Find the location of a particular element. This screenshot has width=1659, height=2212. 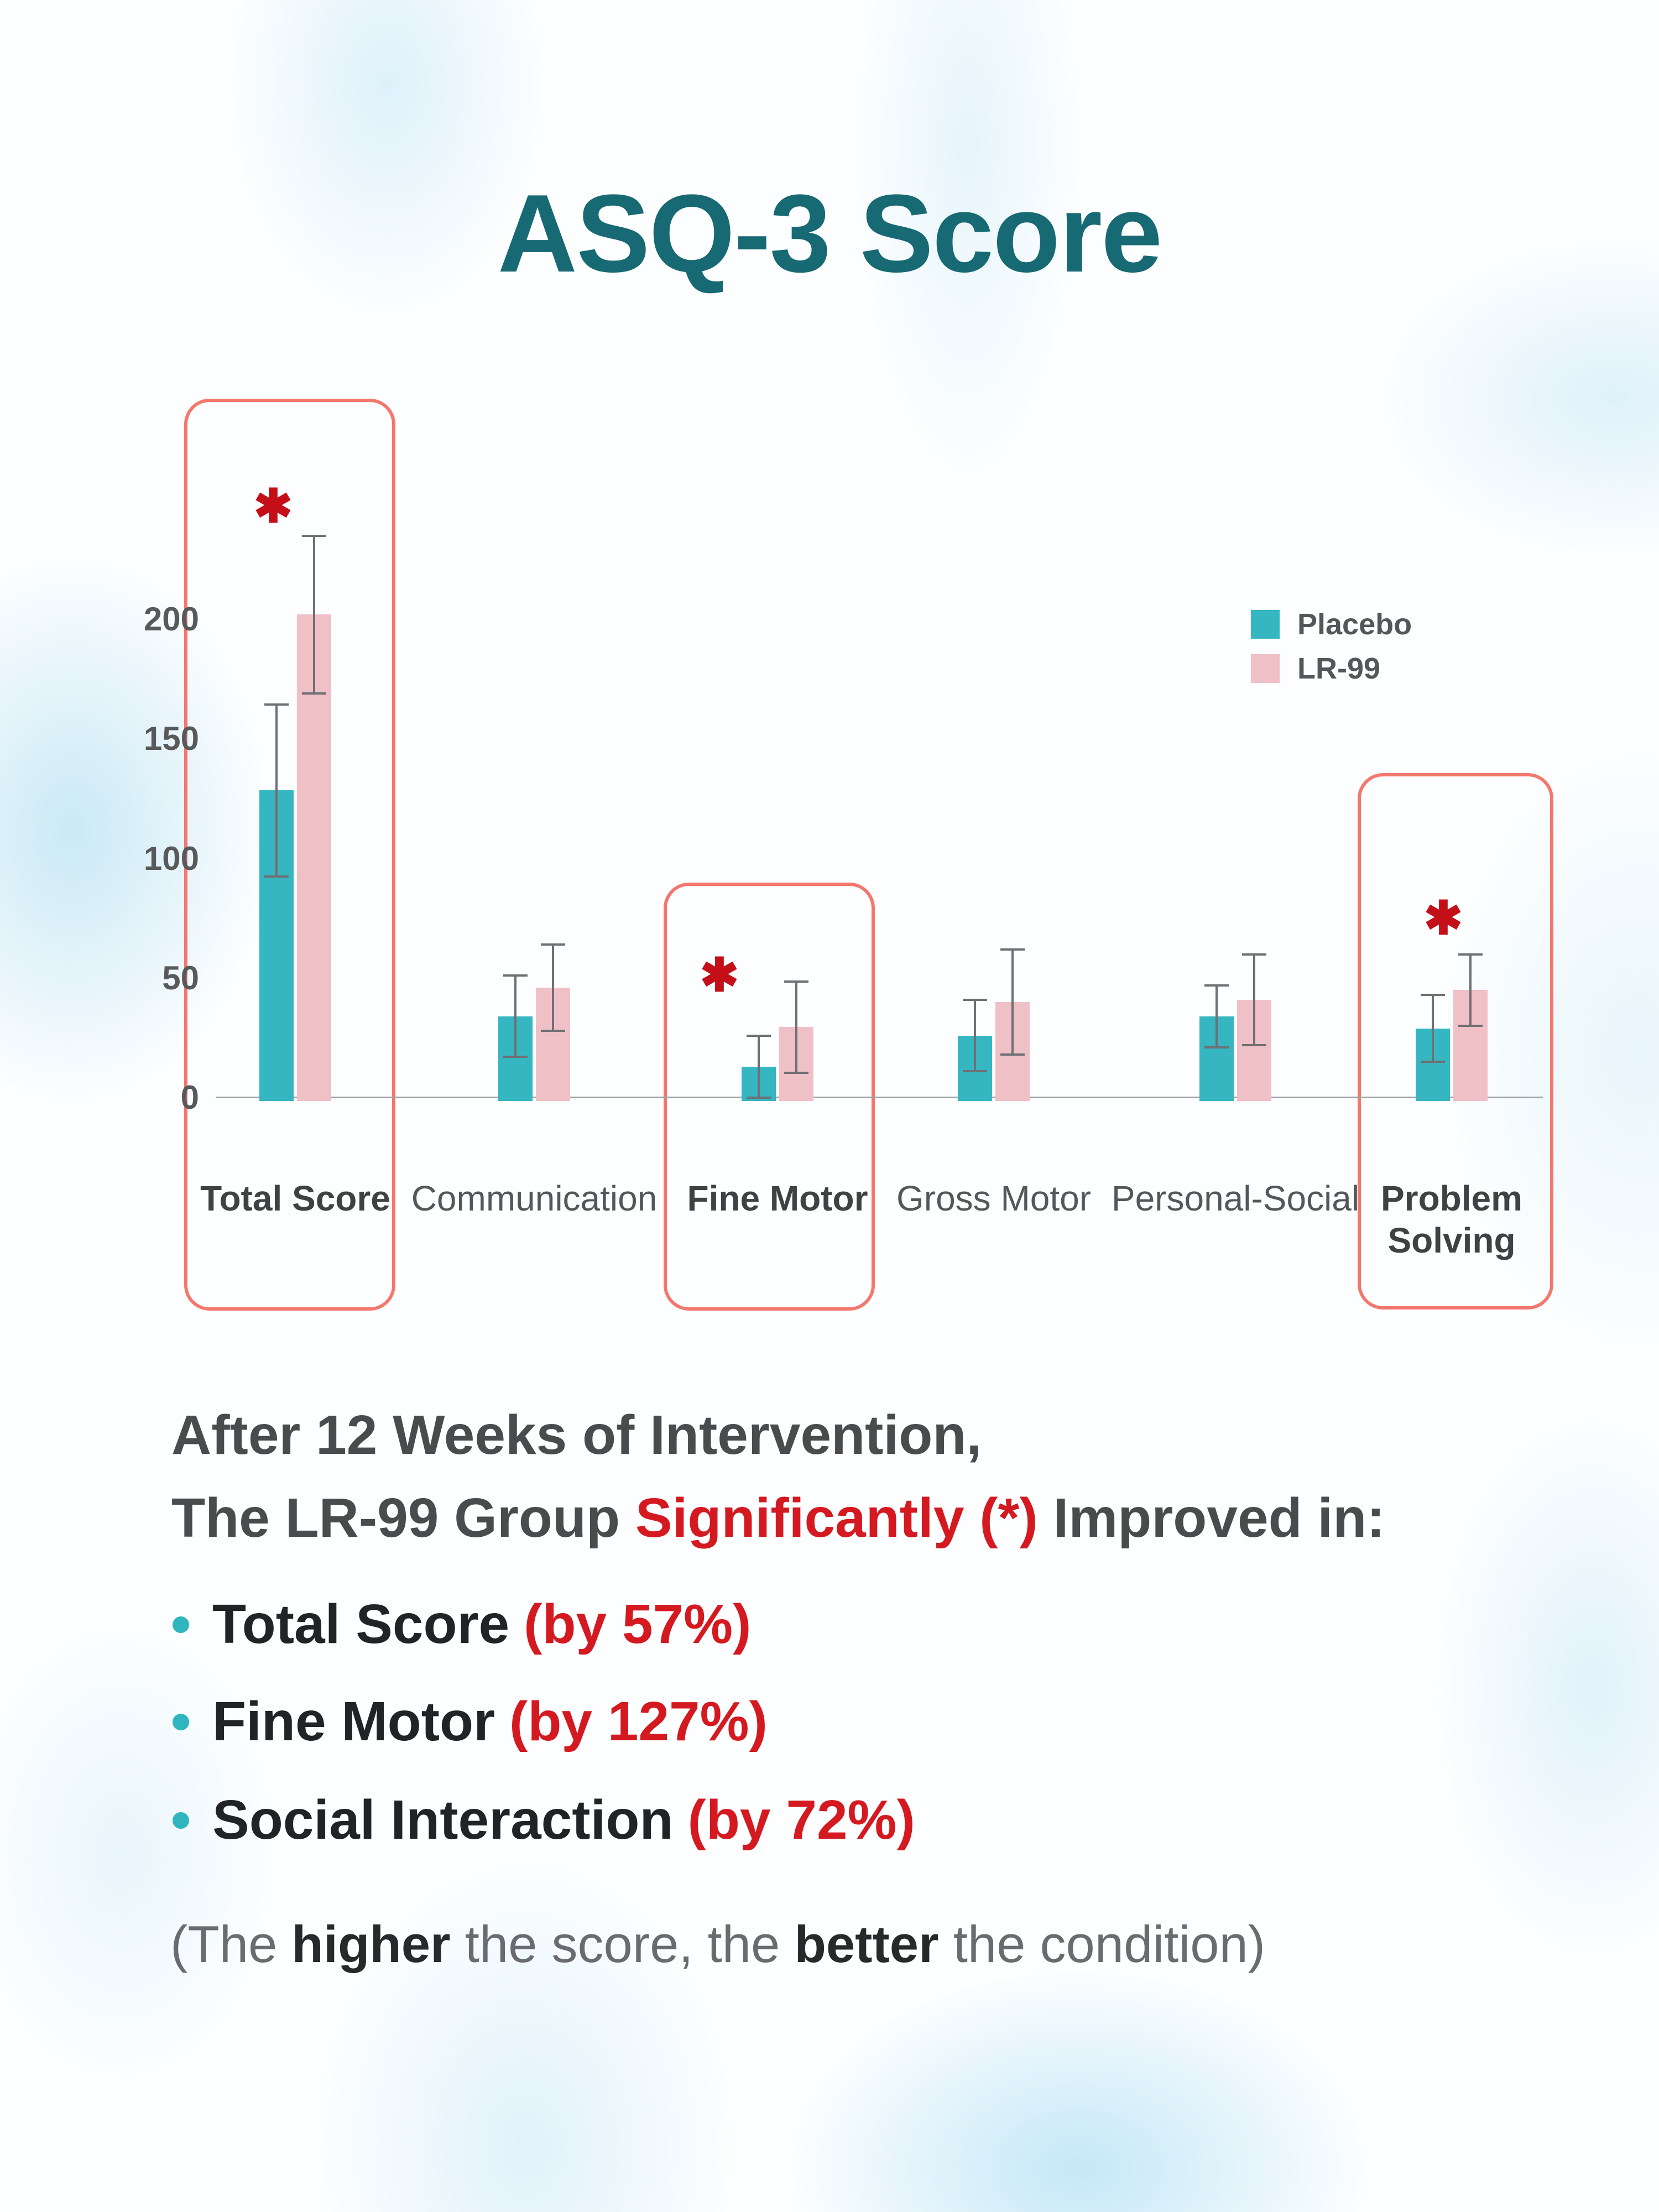

legend-item-lr99: LR-99 is located at coordinates (1331, 669).